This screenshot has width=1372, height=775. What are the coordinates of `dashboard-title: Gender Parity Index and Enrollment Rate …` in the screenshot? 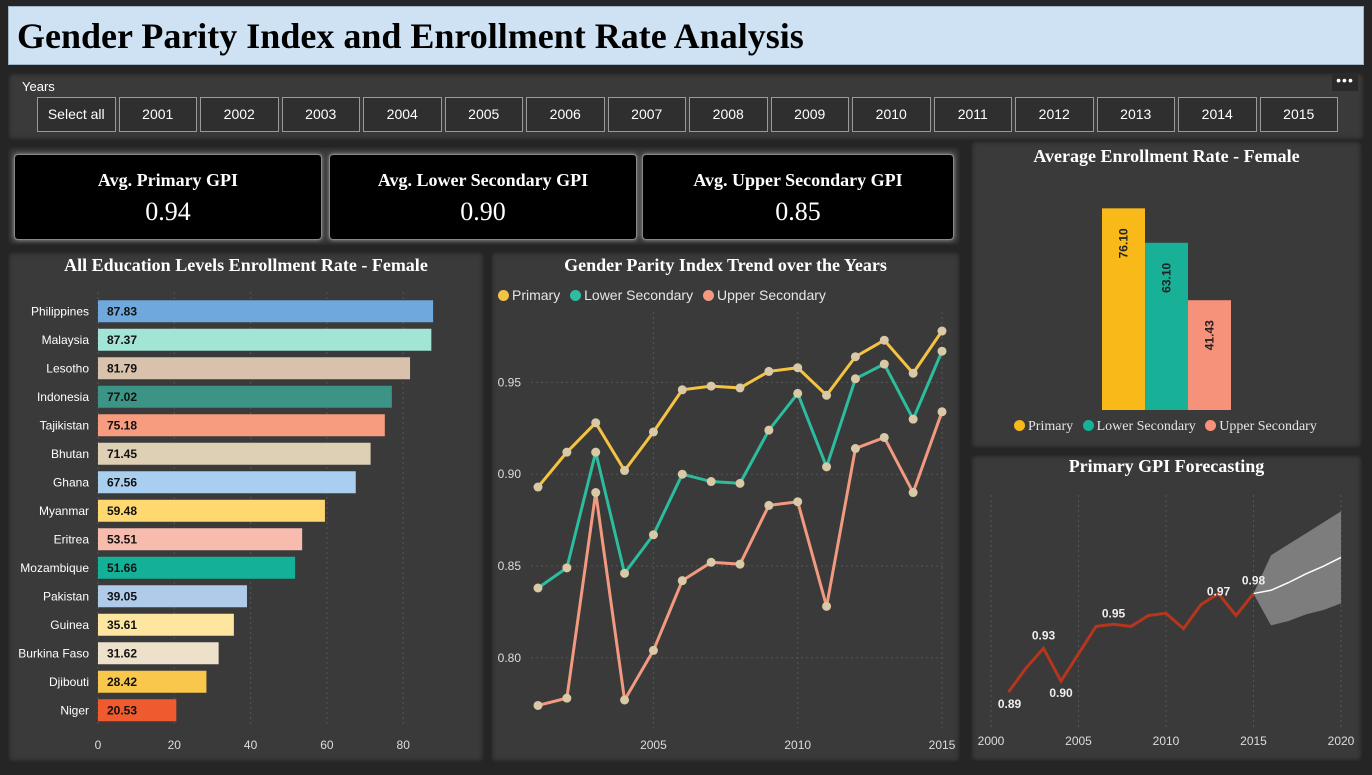 It's located at (410, 36).